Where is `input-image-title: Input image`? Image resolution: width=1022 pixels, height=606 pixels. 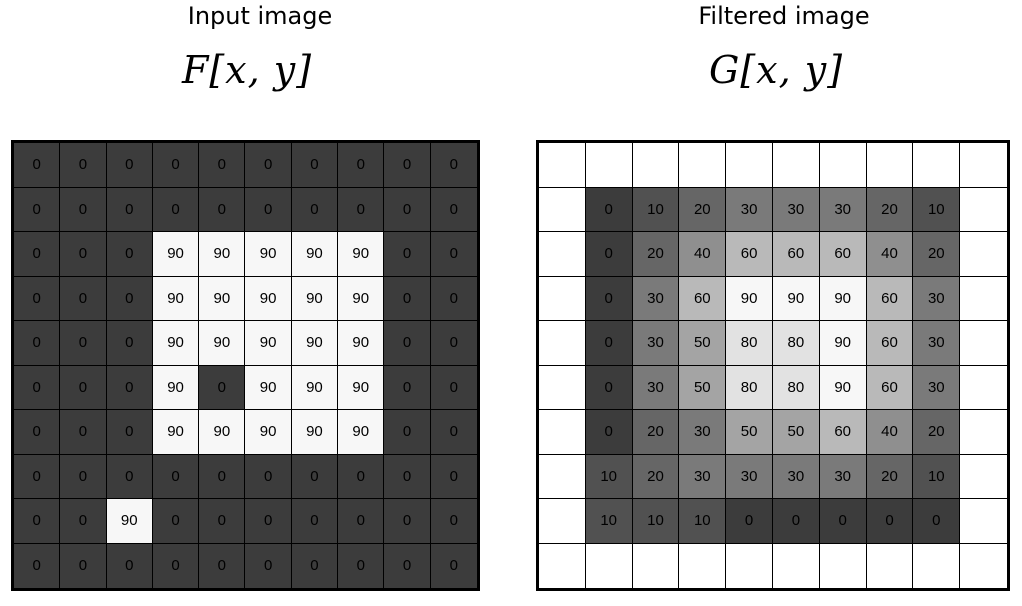 input-image-title: Input image is located at coordinates (260, 16).